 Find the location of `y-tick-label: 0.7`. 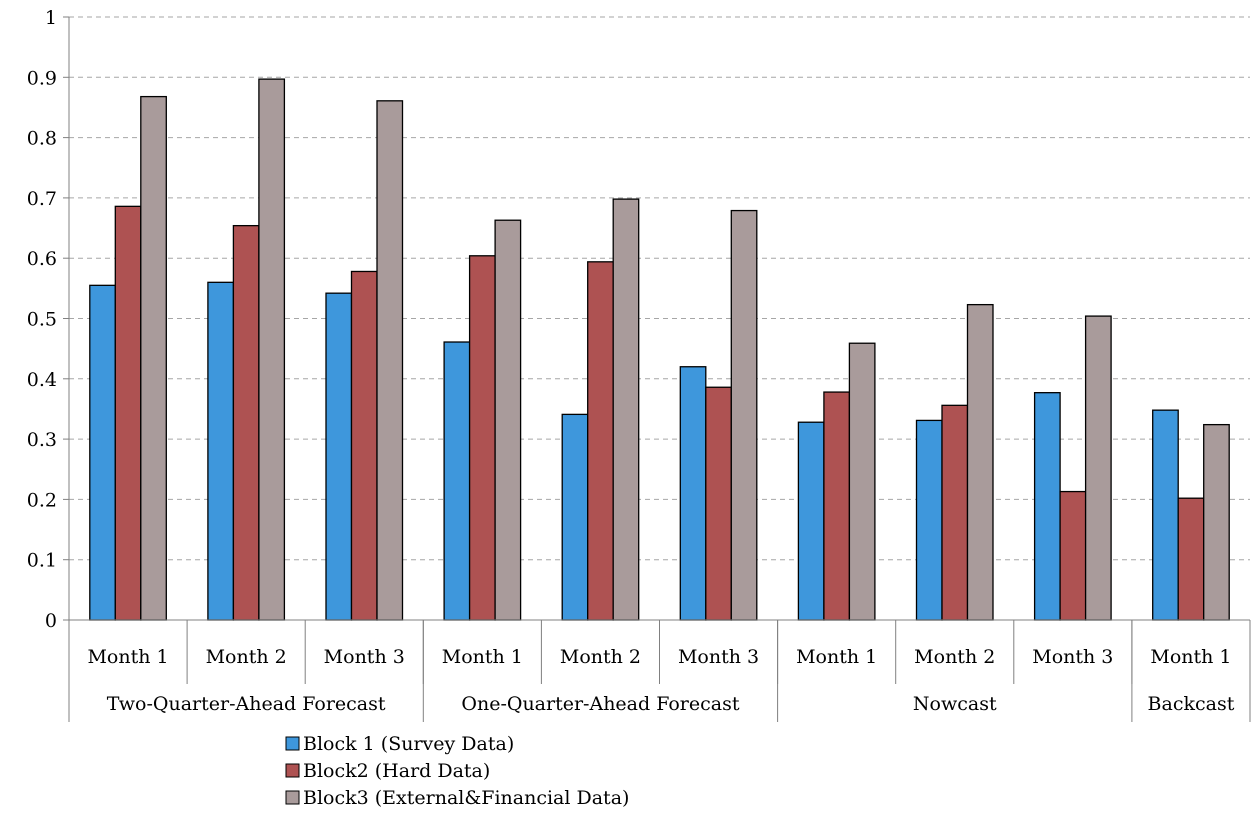

y-tick-label: 0.7 is located at coordinates (42, 199).